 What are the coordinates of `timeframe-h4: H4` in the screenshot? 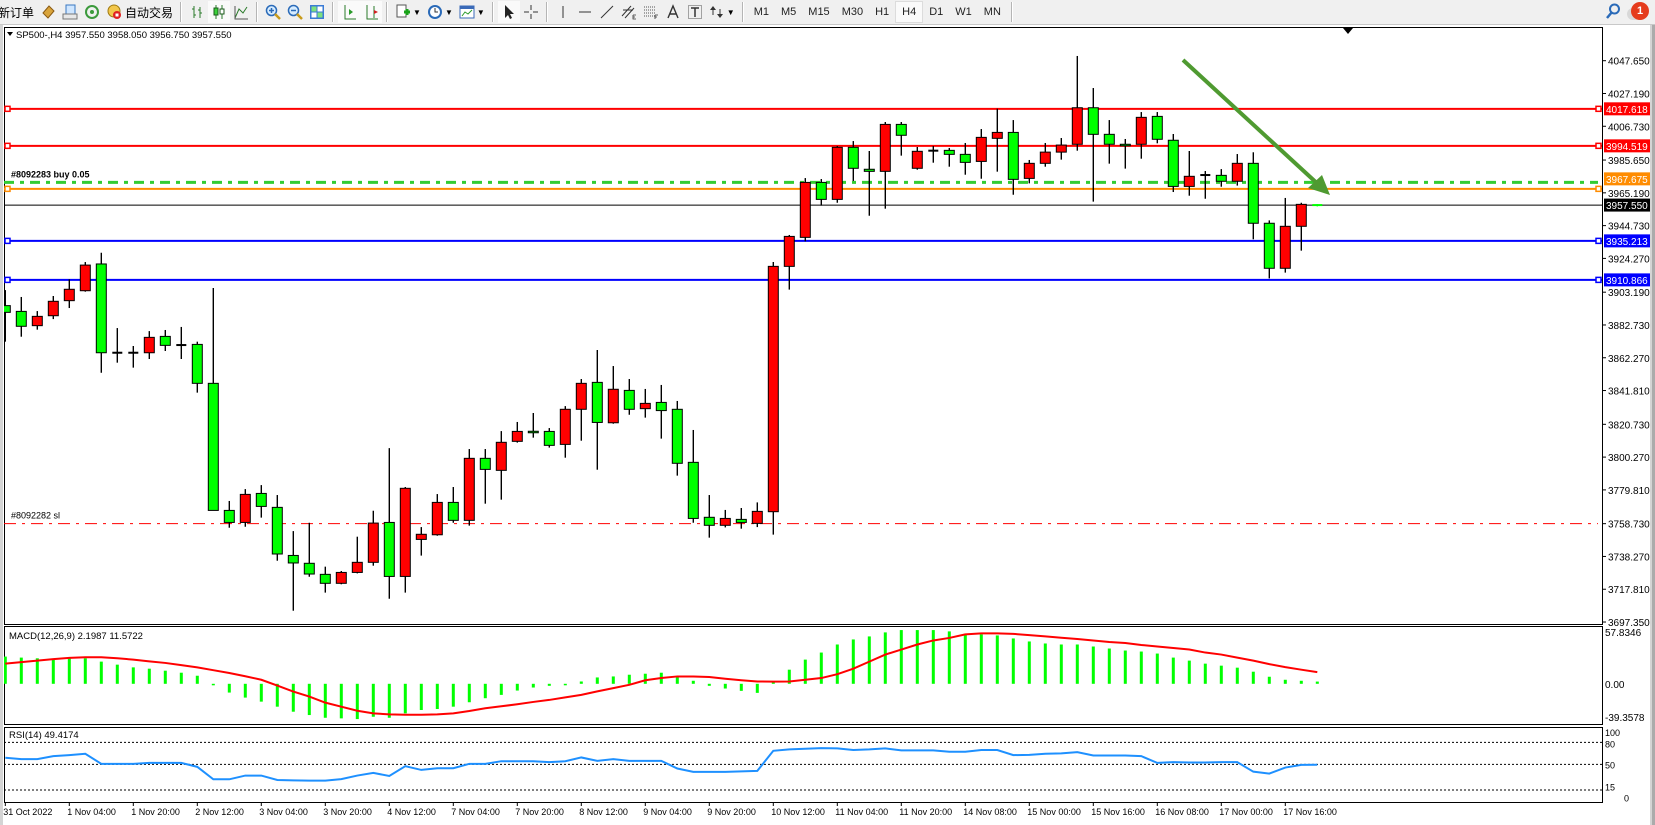 It's located at (909, 12).